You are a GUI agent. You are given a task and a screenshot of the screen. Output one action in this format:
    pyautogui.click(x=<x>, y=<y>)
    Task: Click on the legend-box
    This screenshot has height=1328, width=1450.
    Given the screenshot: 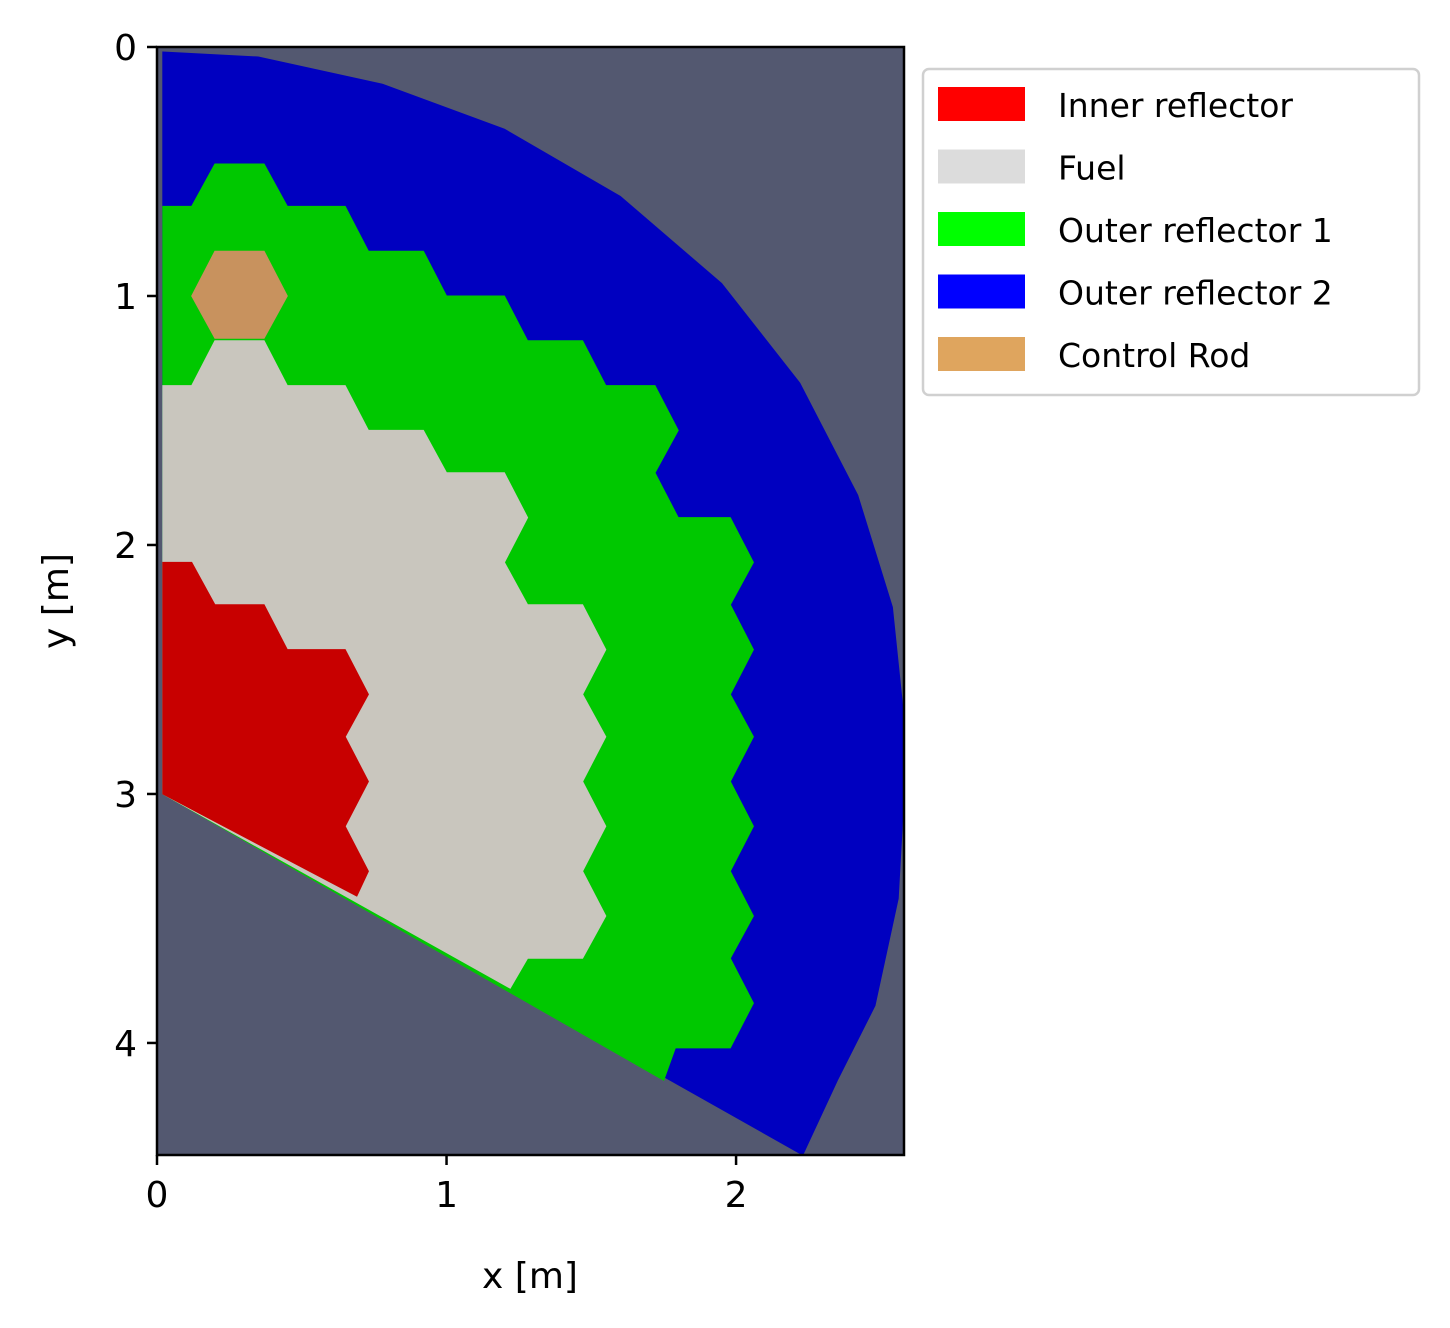 What is the action you would take?
    pyautogui.click(x=1171, y=232)
    